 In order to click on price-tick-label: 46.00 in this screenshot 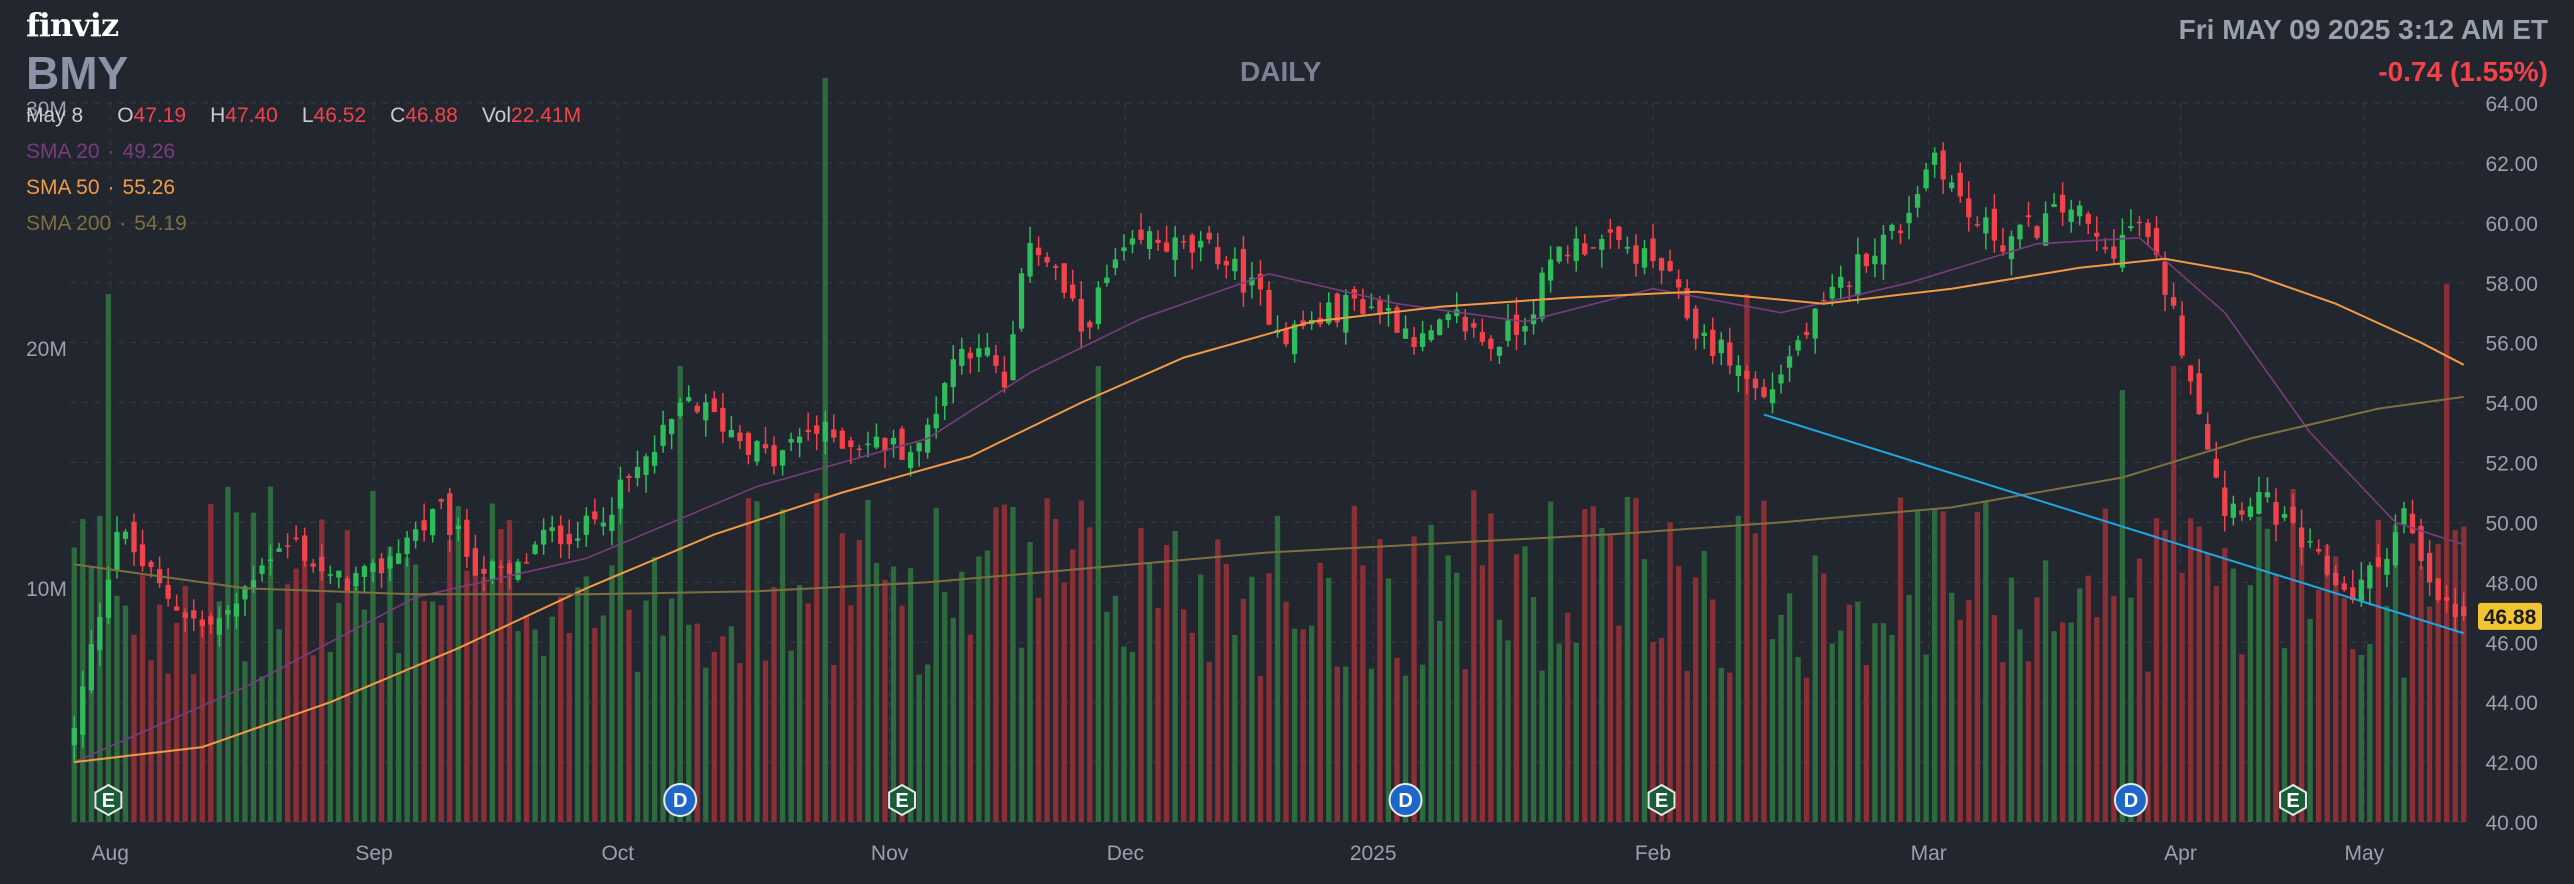, I will do `click(2511, 643)`.